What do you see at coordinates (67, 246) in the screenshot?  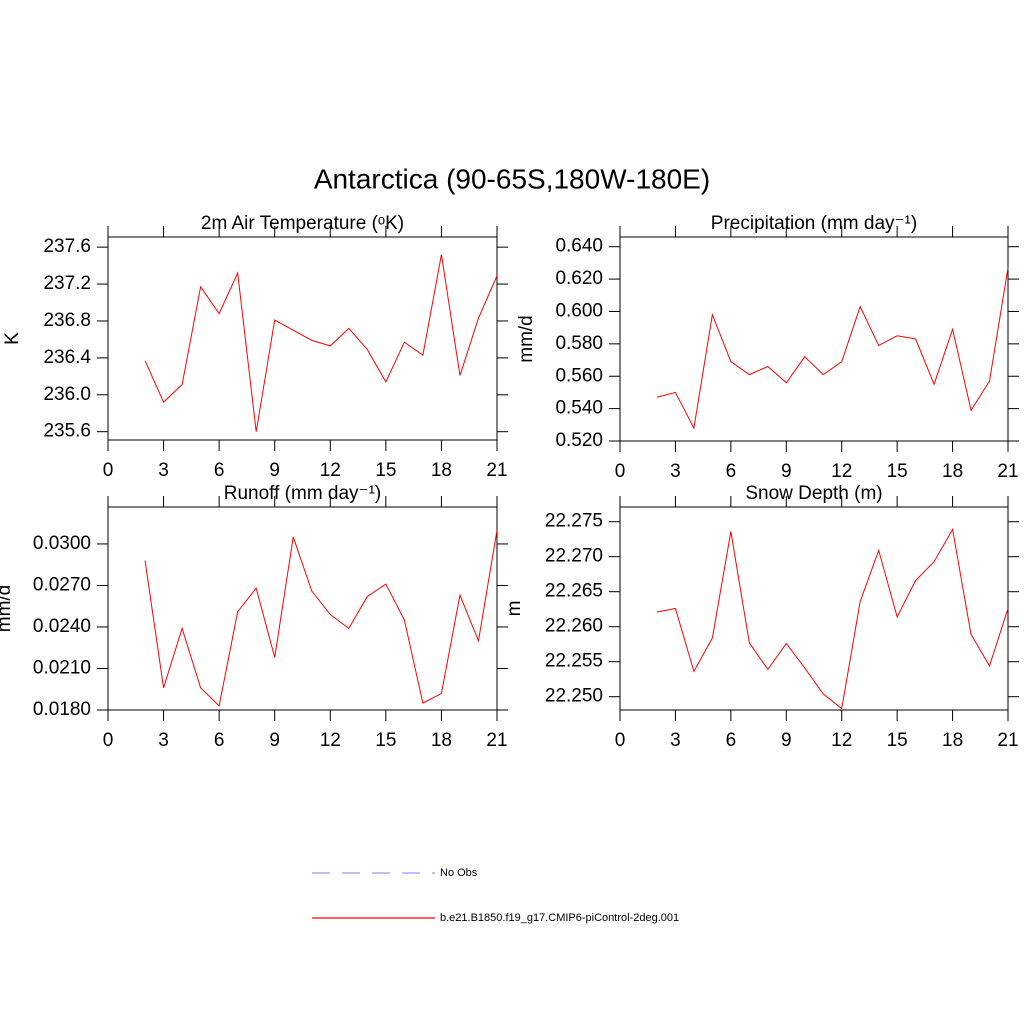 I see `y-tick-label: 237.6` at bounding box center [67, 246].